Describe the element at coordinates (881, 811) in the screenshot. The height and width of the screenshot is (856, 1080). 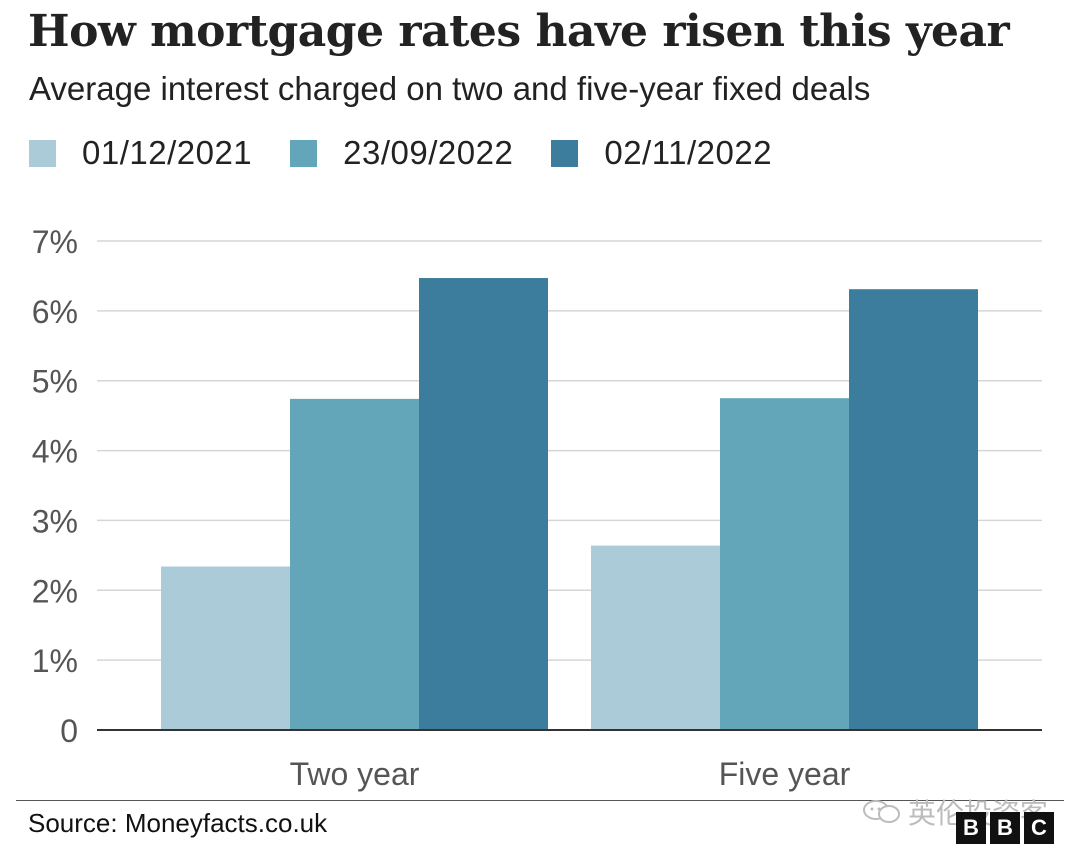
I see `chat-bubbles-icon` at that location.